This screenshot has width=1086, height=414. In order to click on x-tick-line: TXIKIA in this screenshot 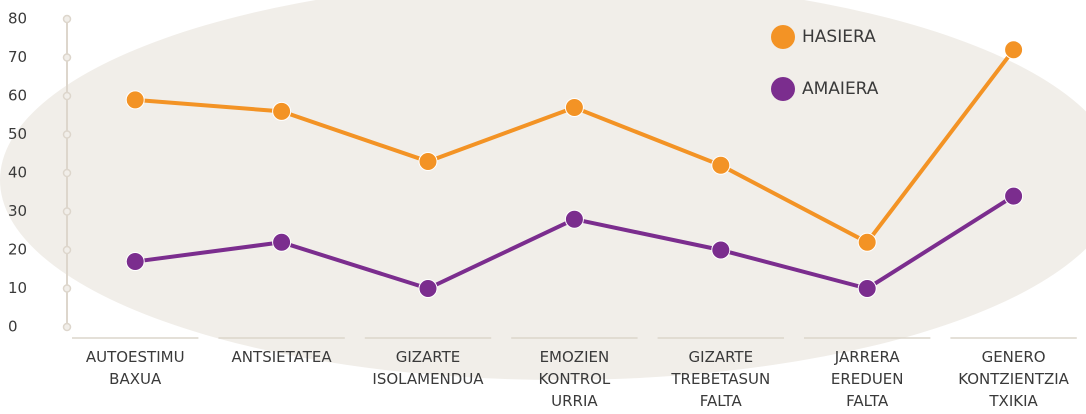, I will do `click(1013, 401)`.